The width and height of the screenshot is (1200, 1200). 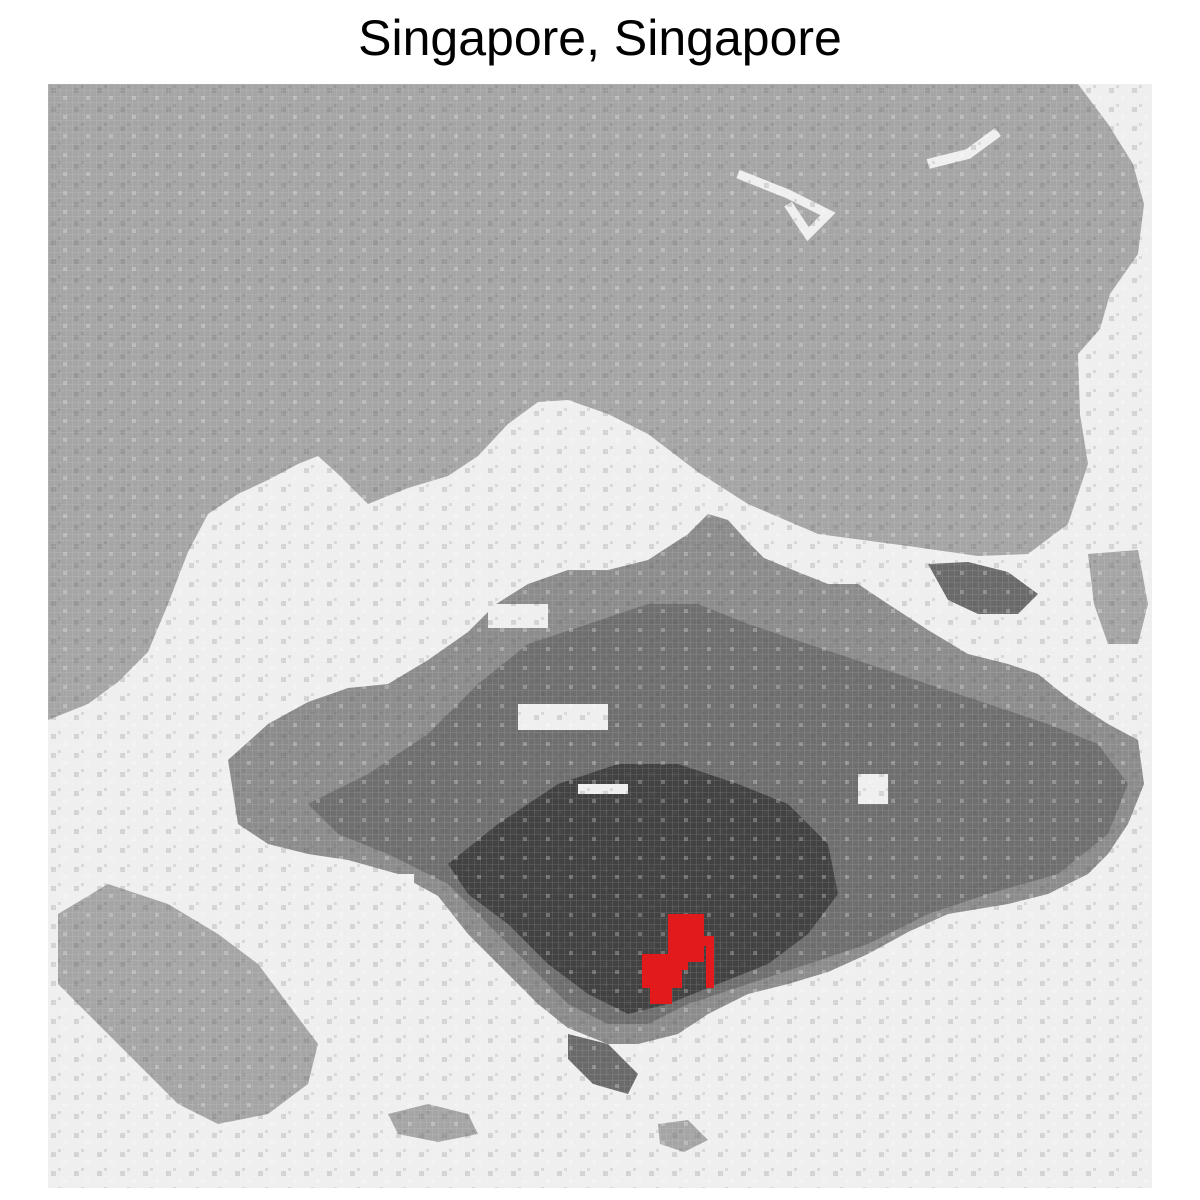 What do you see at coordinates (600, 38) in the screenshot?
I see `map-title: Singapore, Singapore` at bounding box center [600, 38].